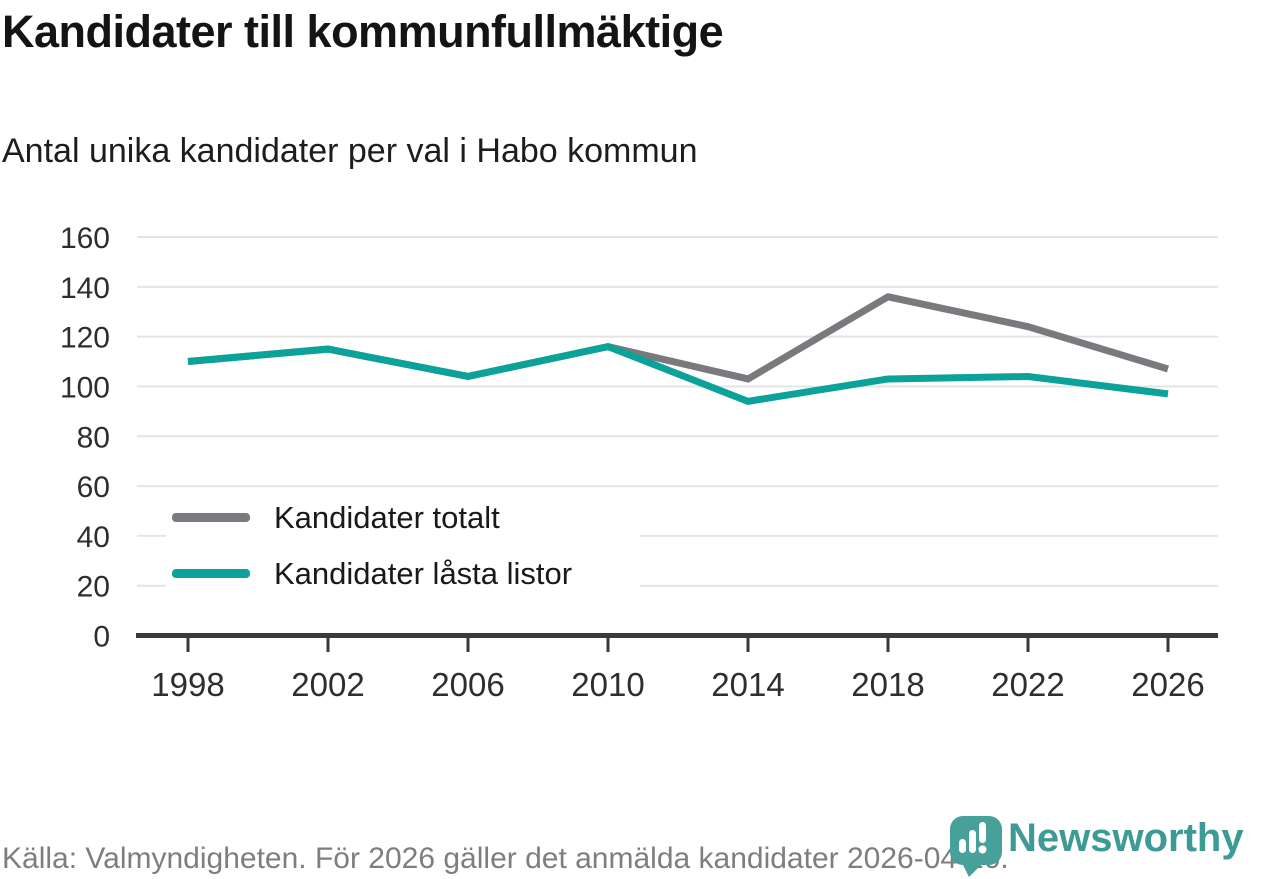 This screenshot has width=1262, height=879. Describe the element at coordinates (976, 846) in the screenshot. I see `newsworthy-pin-barchart-icon` at that location.